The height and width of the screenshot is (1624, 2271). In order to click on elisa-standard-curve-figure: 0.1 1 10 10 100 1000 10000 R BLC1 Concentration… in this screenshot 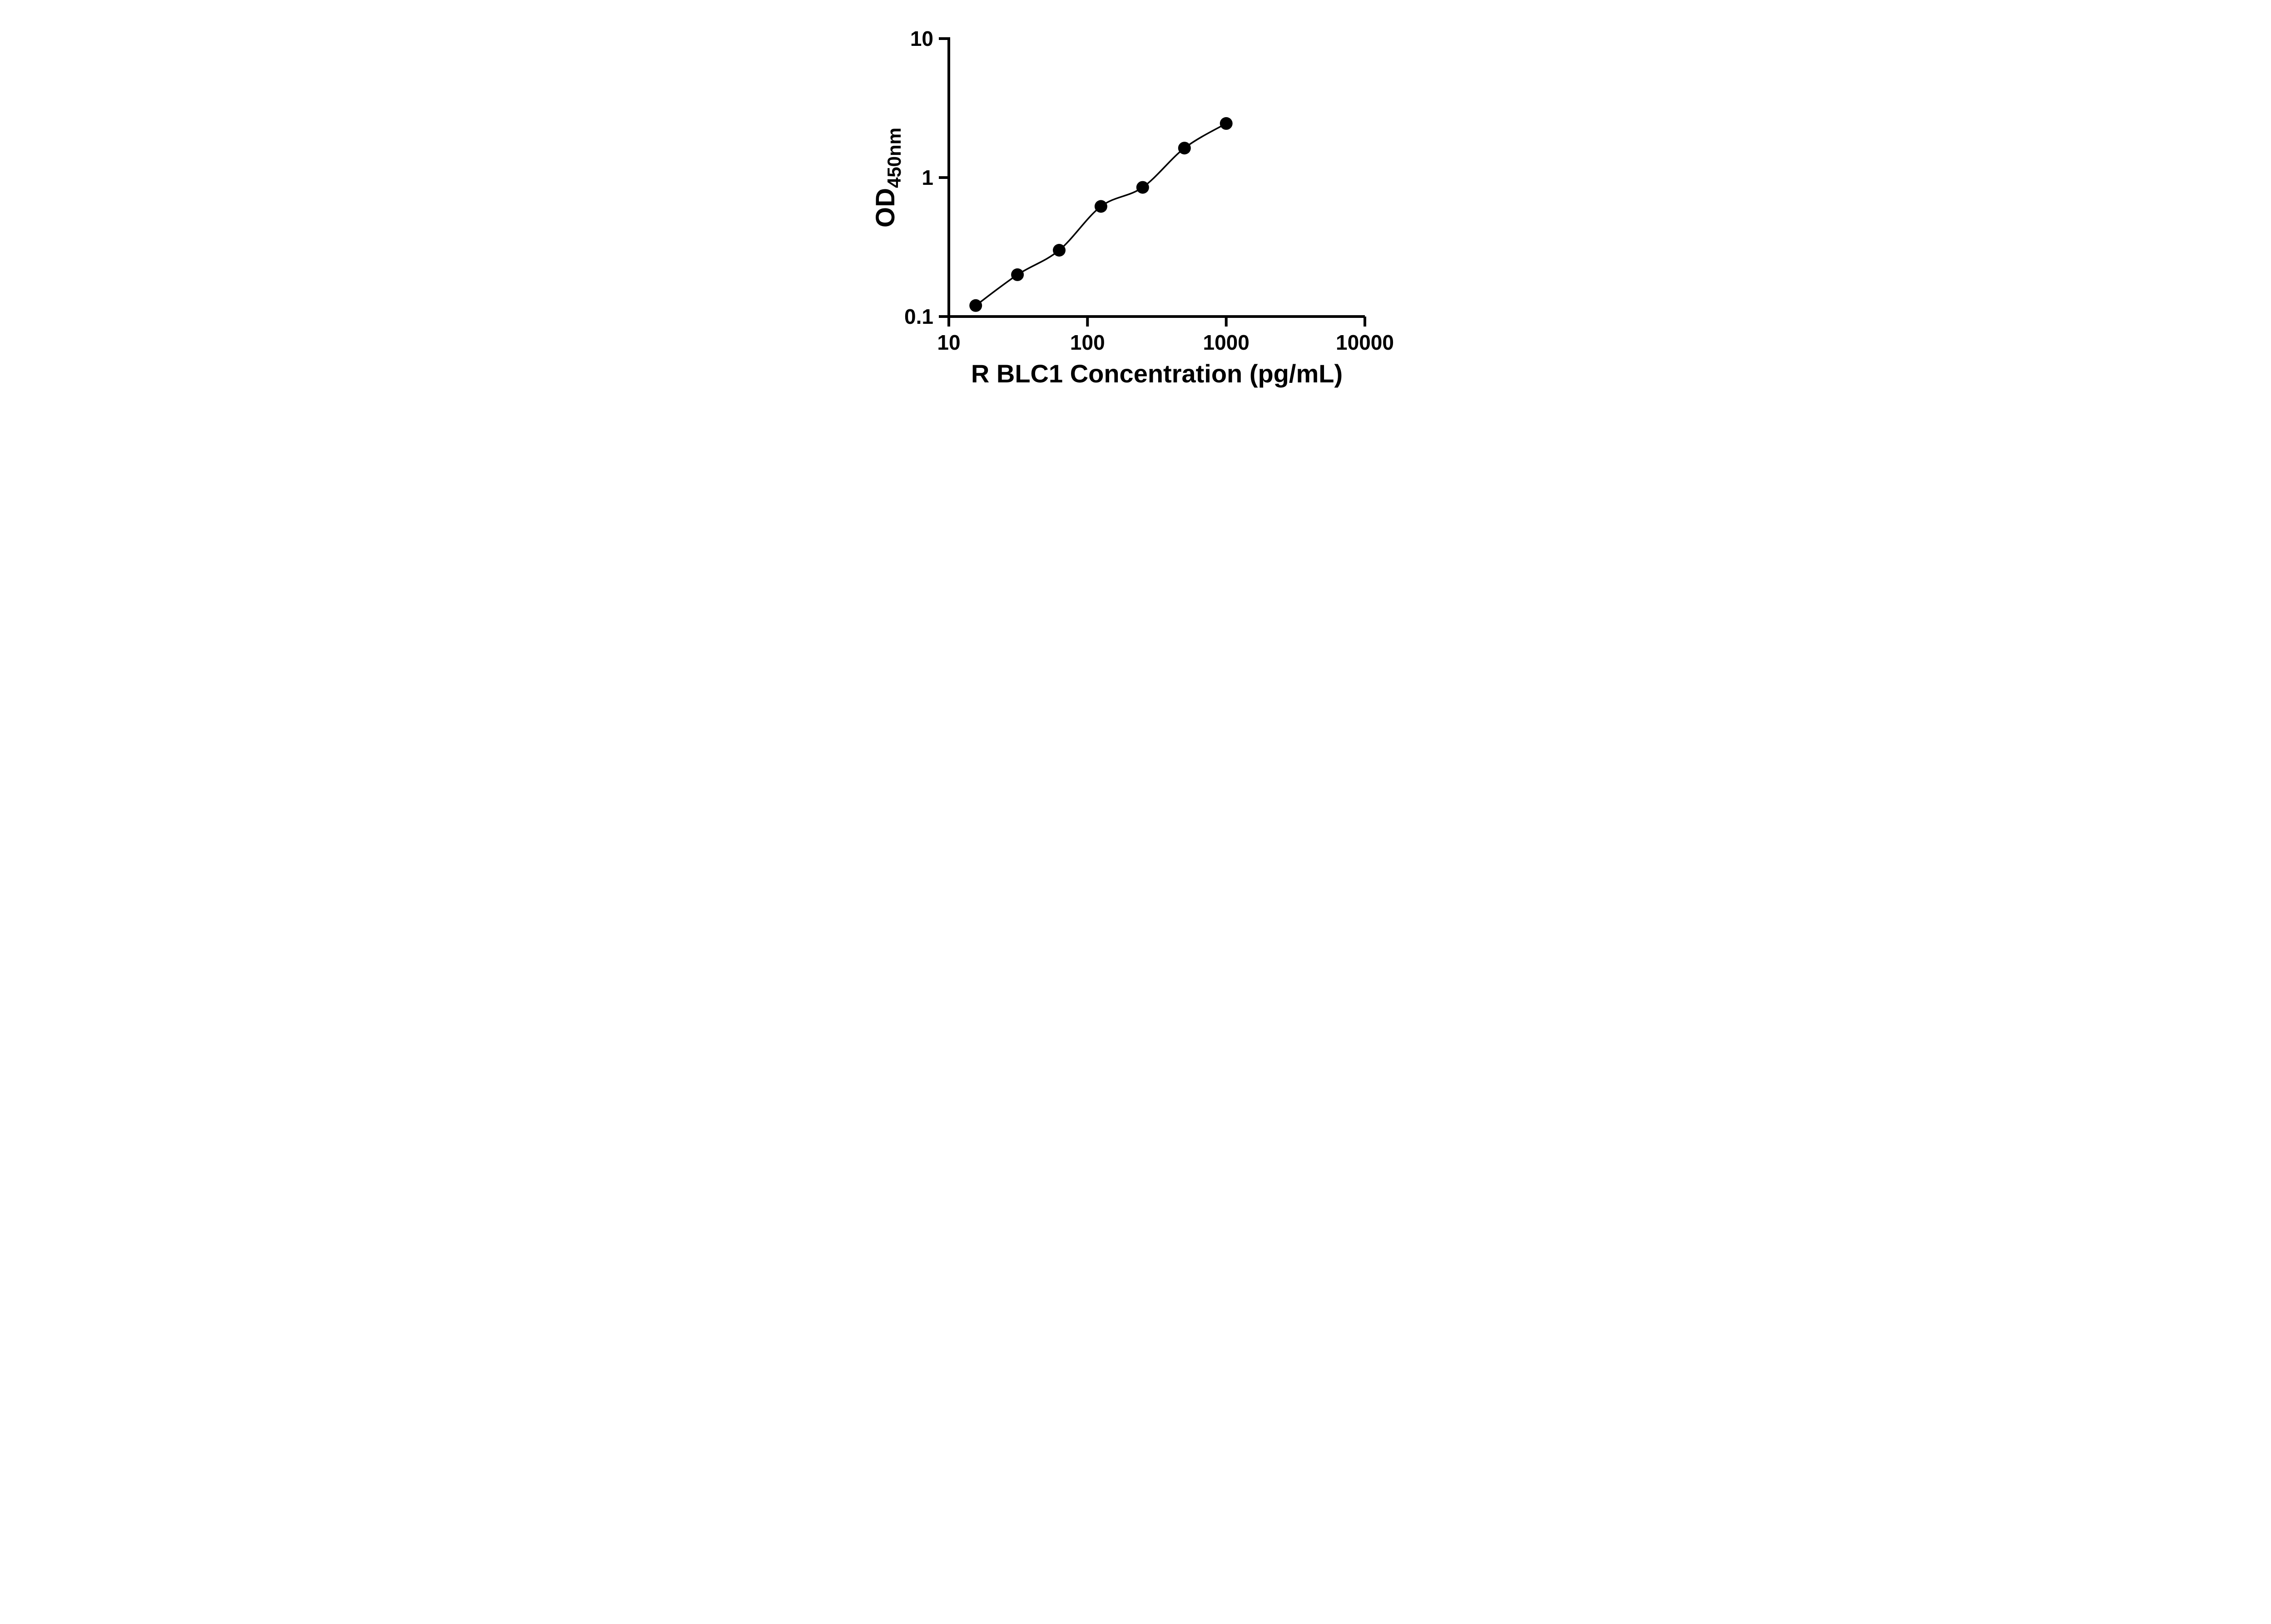, I will do `click(1135, 203)`.